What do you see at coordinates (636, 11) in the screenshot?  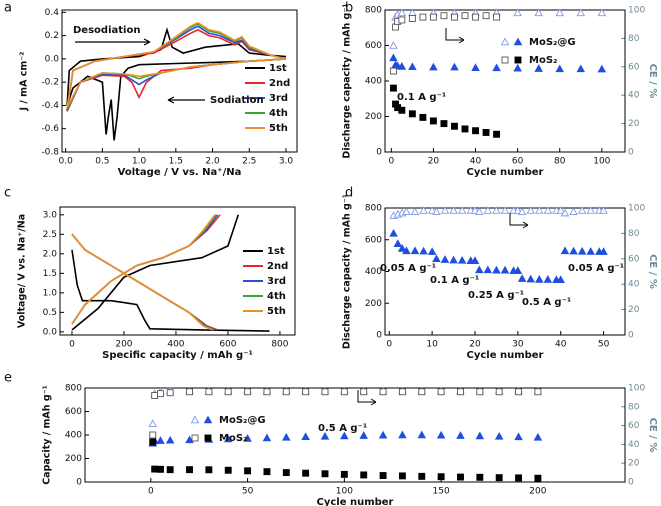 I see `y2-tick-label: 100` at bounding box center [636, 11].